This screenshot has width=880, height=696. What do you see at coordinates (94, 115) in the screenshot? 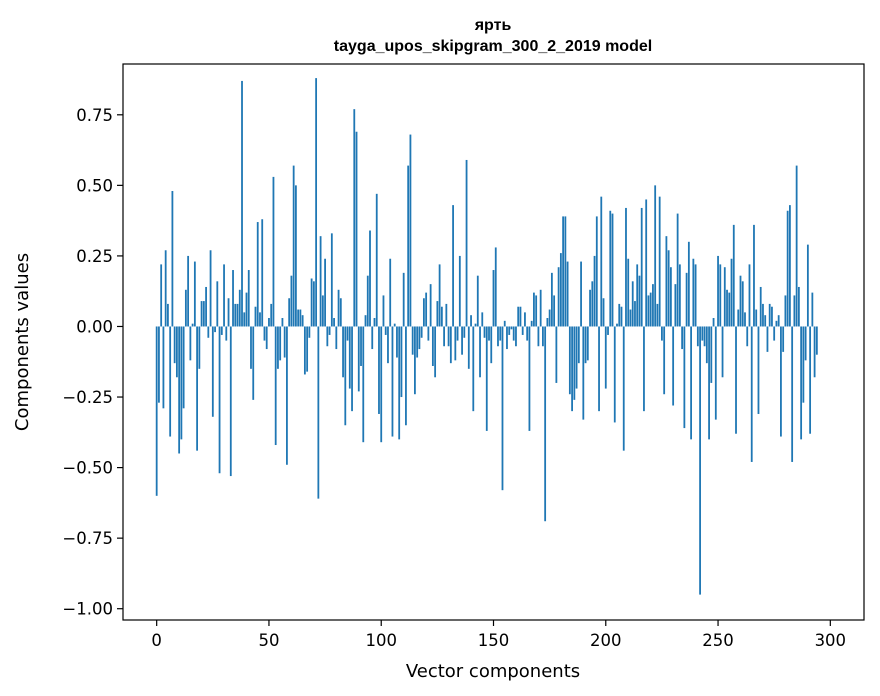
I see `y-tick-label: 0.75` at bounding box center [94, 115].